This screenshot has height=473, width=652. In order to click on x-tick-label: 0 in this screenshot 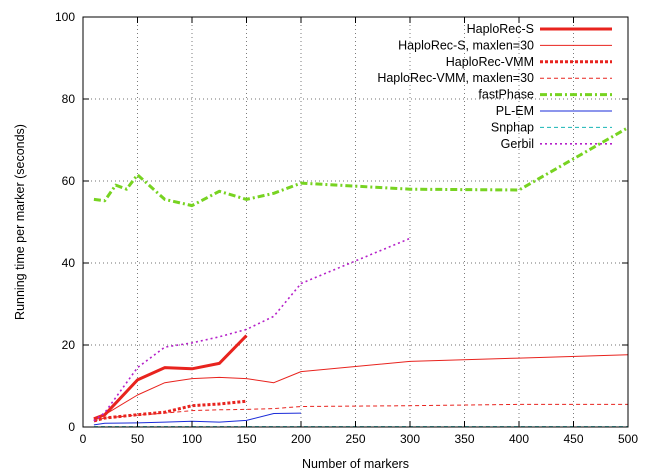, I will do `click(83, 439)`.